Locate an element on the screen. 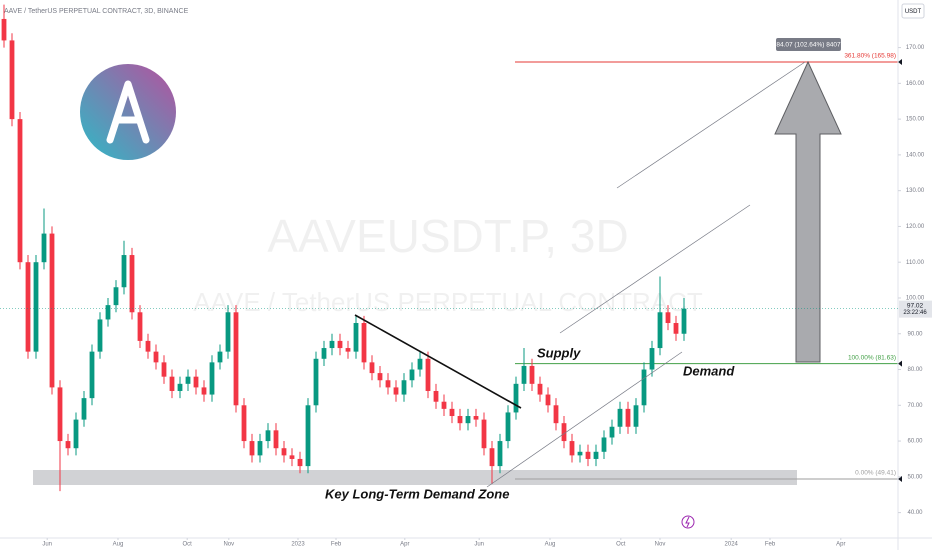 This screenshot has width=932, height=550. logo is located at coordinates (128, 112).